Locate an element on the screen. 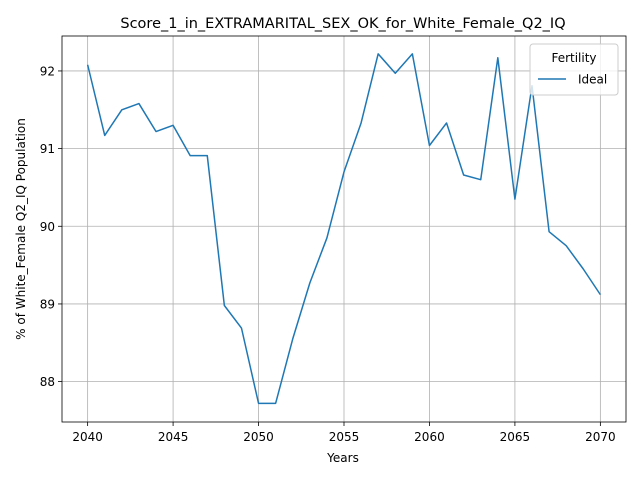  legend: Fertility Ideal is located at coordinates (574, 69).